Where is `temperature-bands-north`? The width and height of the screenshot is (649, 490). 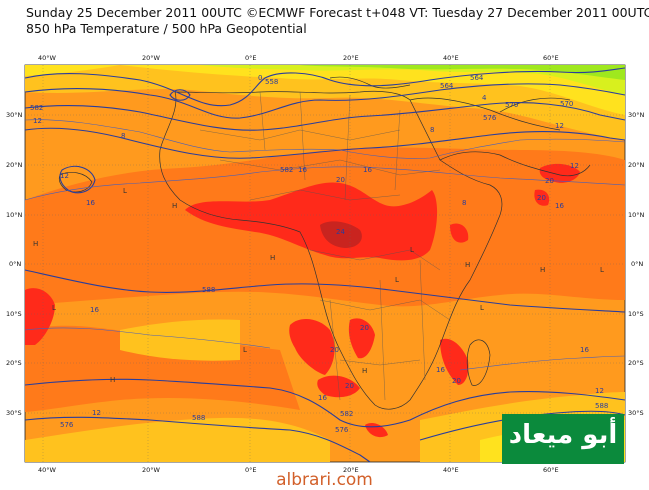
temperature-bands-north is located at coordinates (325, 102).